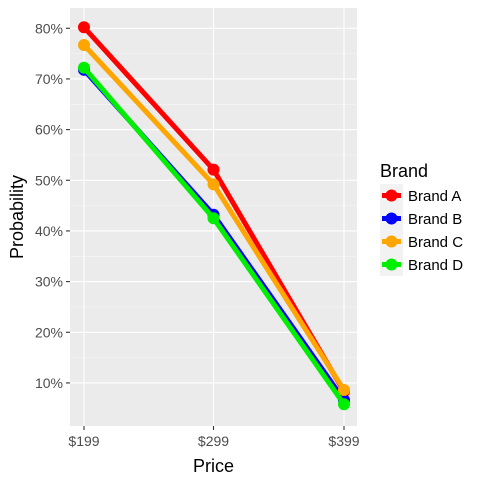 The image size is (480, 480). Describe the element at coordinates (49, 282) in the screenshot. I see `y-tick-label: 30%` at that location.